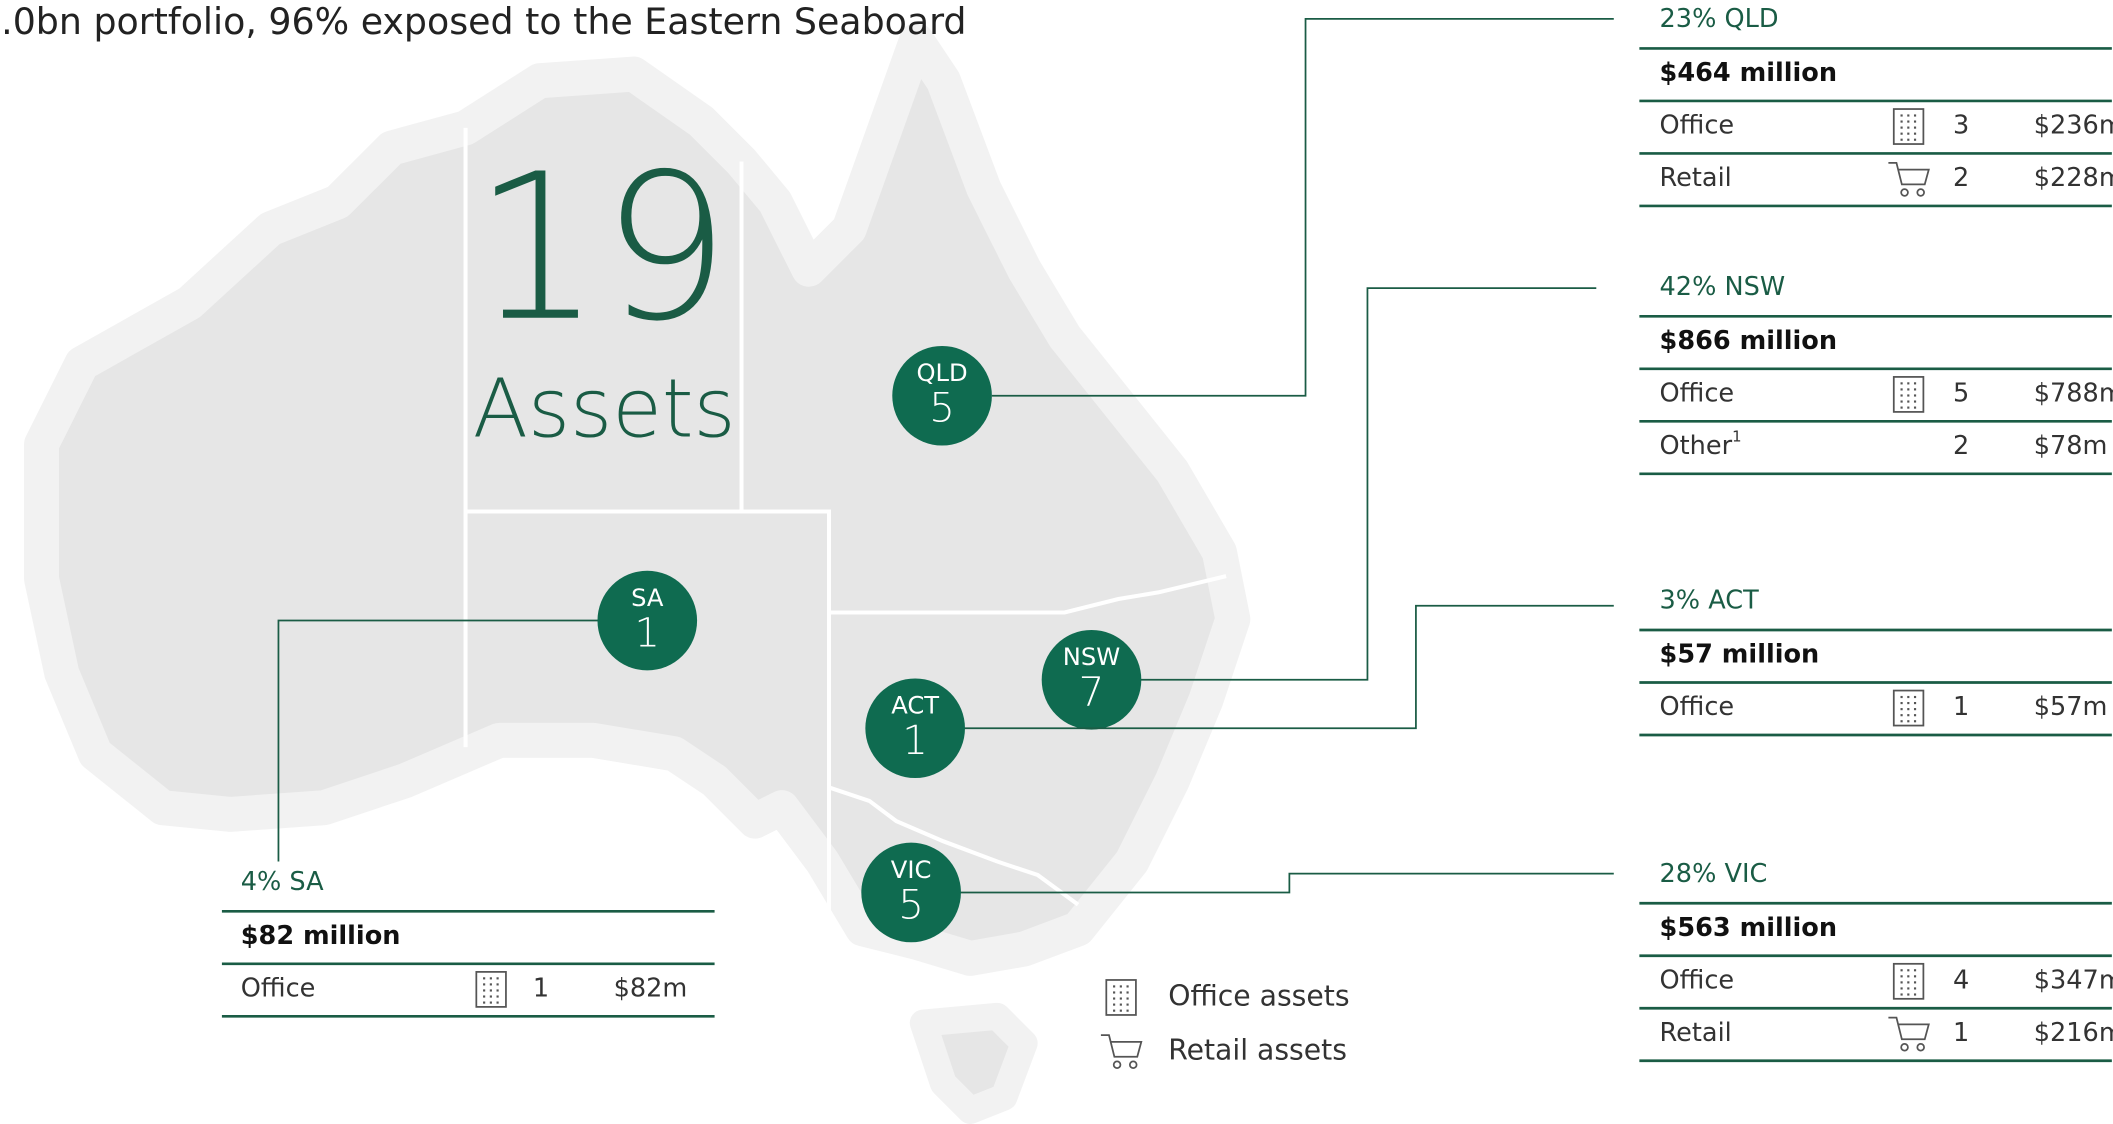  Describe the element at coordinates (651, 988) in the screenshot. I see `row-value: $82m` at that location.